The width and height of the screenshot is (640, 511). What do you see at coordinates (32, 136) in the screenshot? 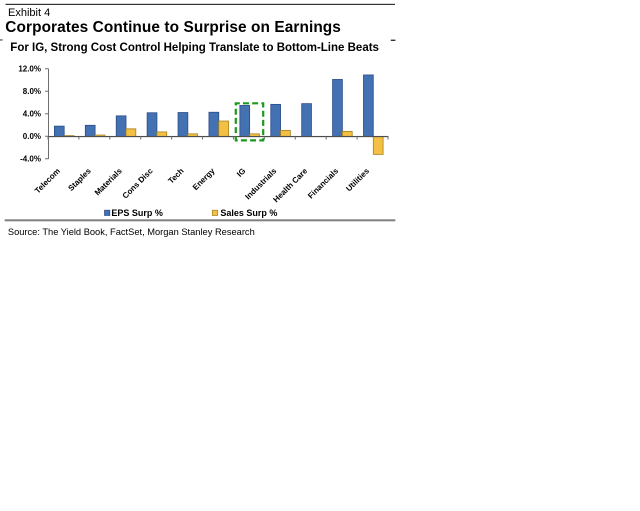
I see `svg-text: 0.0%` at bounding box center [32, 136].